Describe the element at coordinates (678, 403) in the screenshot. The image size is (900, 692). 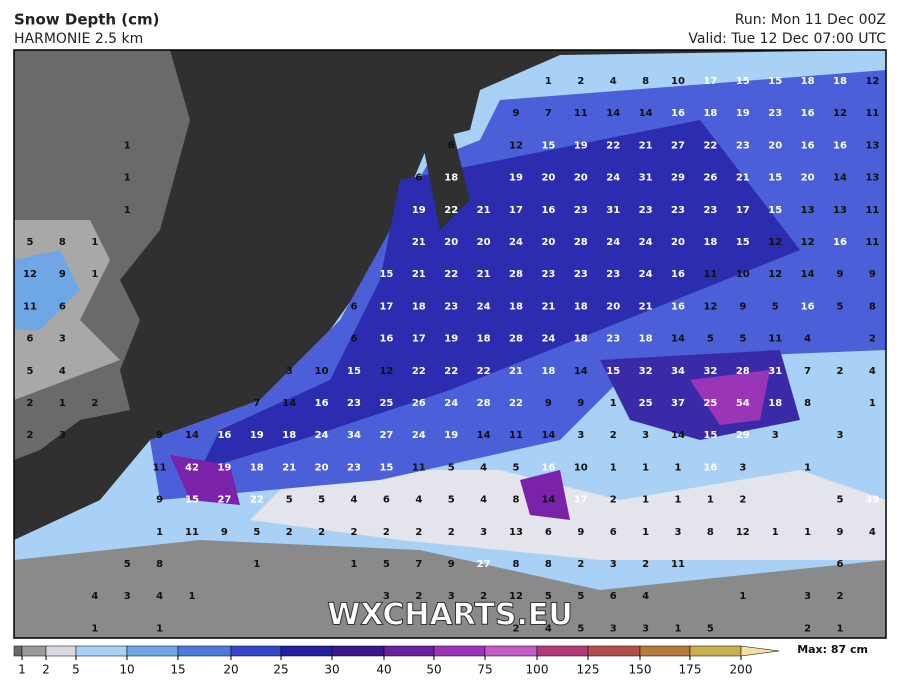
I see `value-label: 37` at that location.